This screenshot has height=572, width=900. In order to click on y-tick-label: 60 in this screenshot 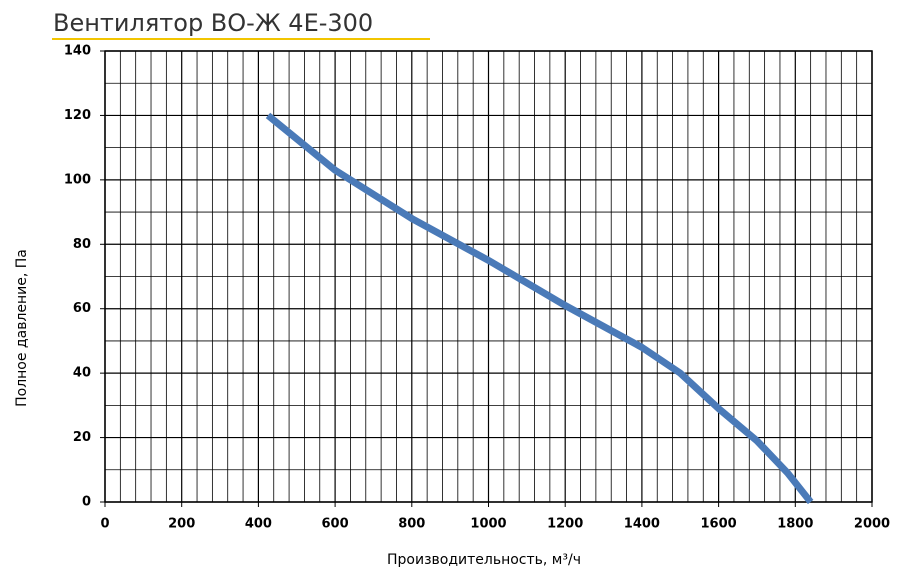, I will do `click(82, 308)`.